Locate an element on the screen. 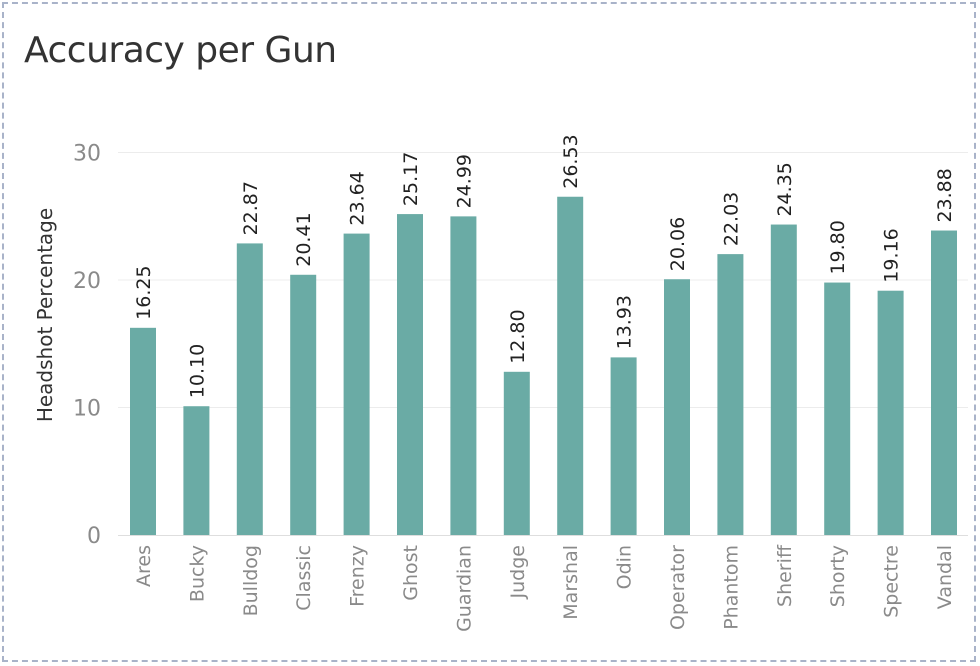  x-category-label: Spectre is located at coordinates (892, 581).